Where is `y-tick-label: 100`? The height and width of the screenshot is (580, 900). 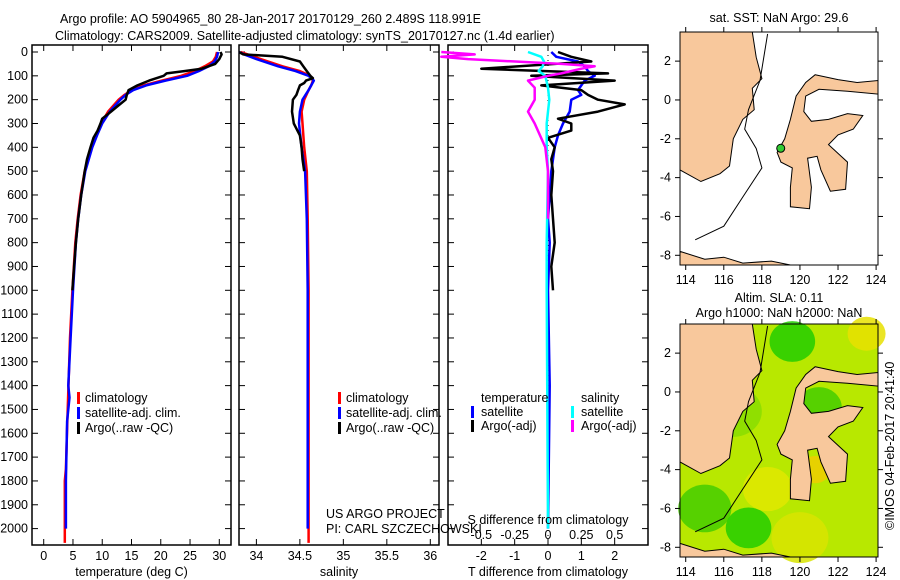 y-tick-label: 100 is located at coordinates (17, 76).